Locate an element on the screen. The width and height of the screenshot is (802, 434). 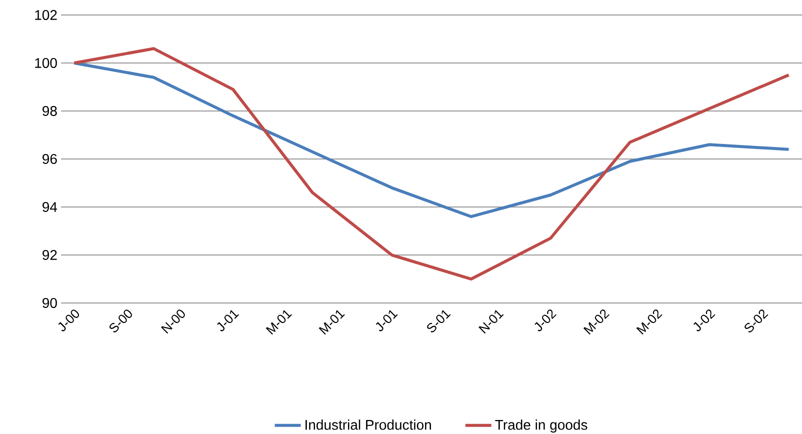
y-tick-label: 102 is located at coordinates (46, 15).